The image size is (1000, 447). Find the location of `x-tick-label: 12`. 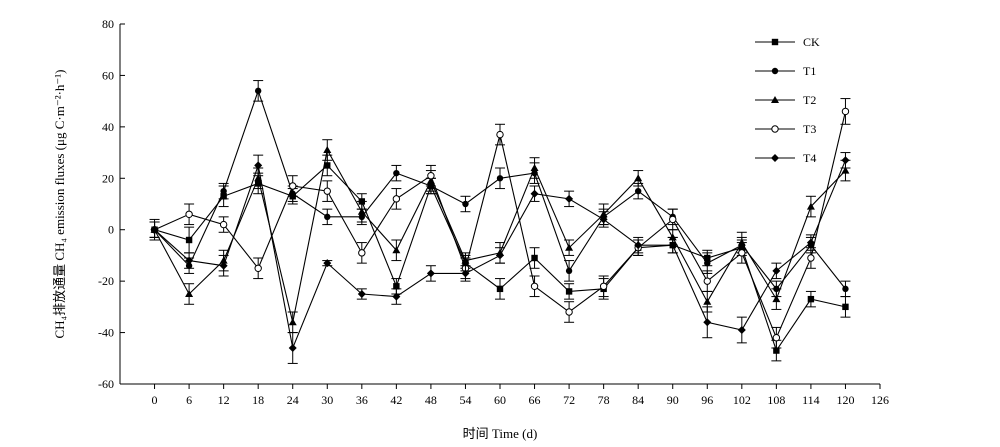

x-tick-label: 12 is located at coordinates (224, 400).